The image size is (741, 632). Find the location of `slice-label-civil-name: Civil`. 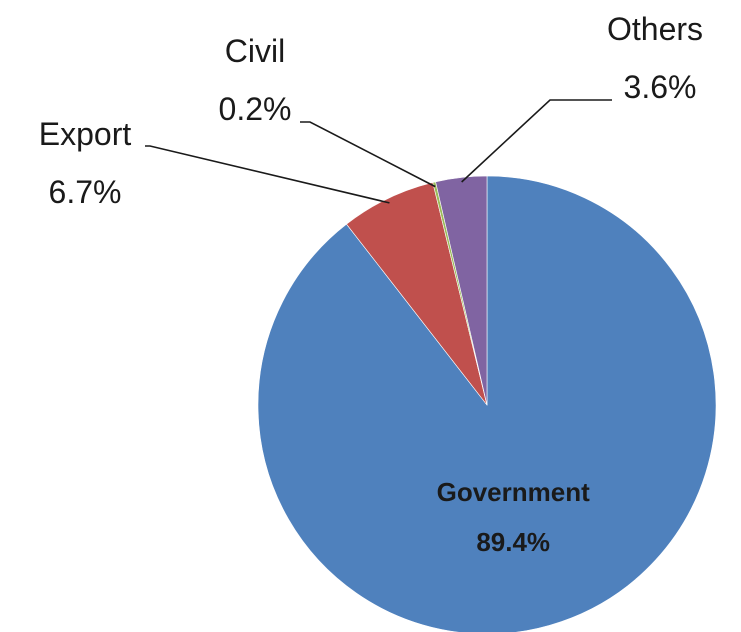

slice-label-civil-name: Civil is located at coordinates (255, 51).